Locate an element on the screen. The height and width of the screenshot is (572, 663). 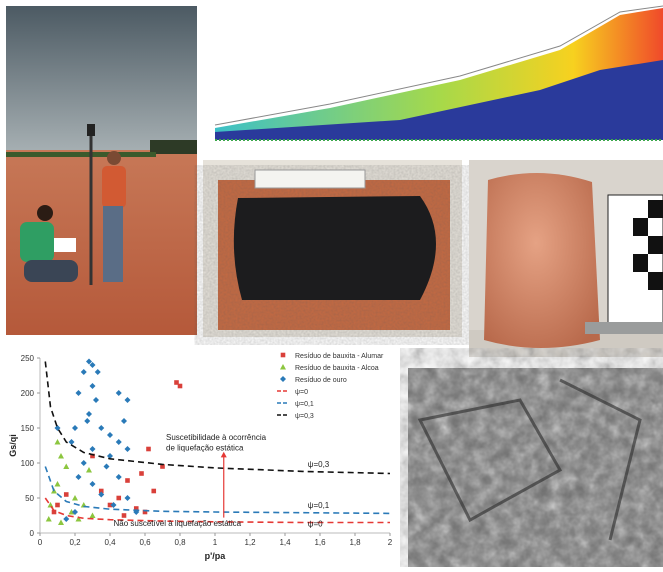
x-tick-label: 2 is located at coordinates (390, 542).